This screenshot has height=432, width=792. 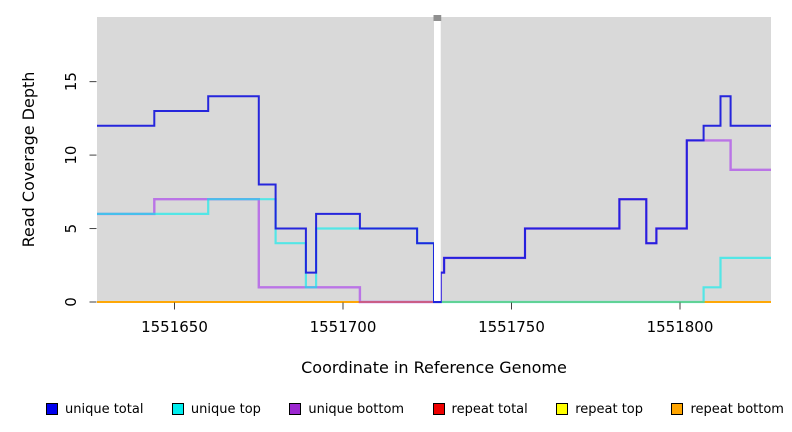 What do you see at coordinates (52, 409) in the screenshot?
I see `unique-total-swatch-icon` at bounding box center [52, 409].